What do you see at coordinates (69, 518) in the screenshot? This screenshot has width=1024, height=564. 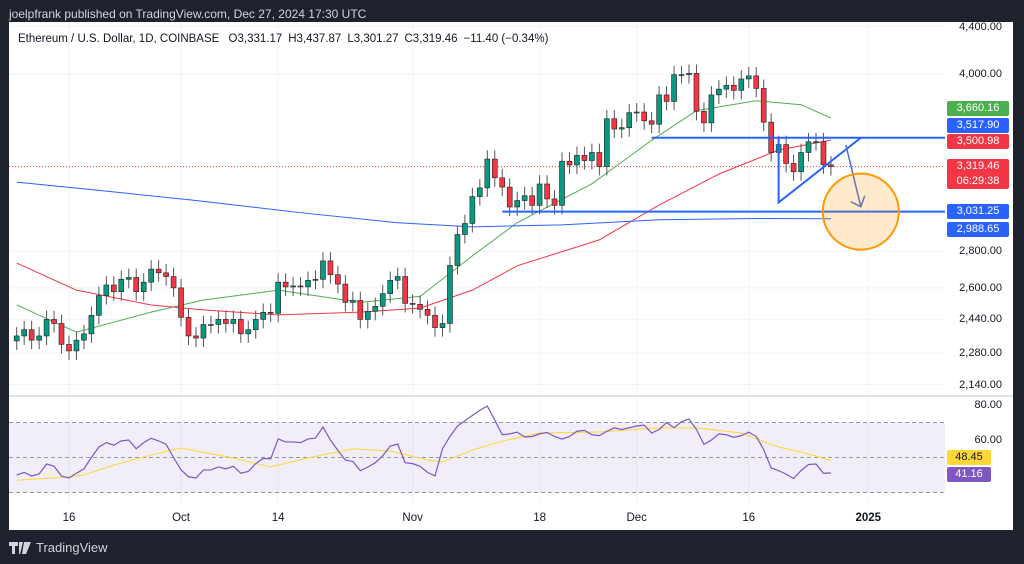 I see `date-tick-label: 16` at bounding box center [69, 518].